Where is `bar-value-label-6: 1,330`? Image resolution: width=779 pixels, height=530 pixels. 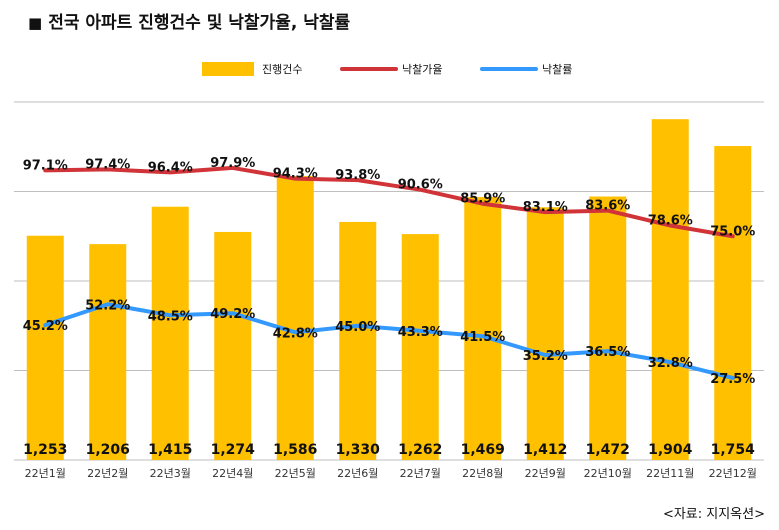 bar-value-label-6: 1,330 is located at coordinates (358, 450).